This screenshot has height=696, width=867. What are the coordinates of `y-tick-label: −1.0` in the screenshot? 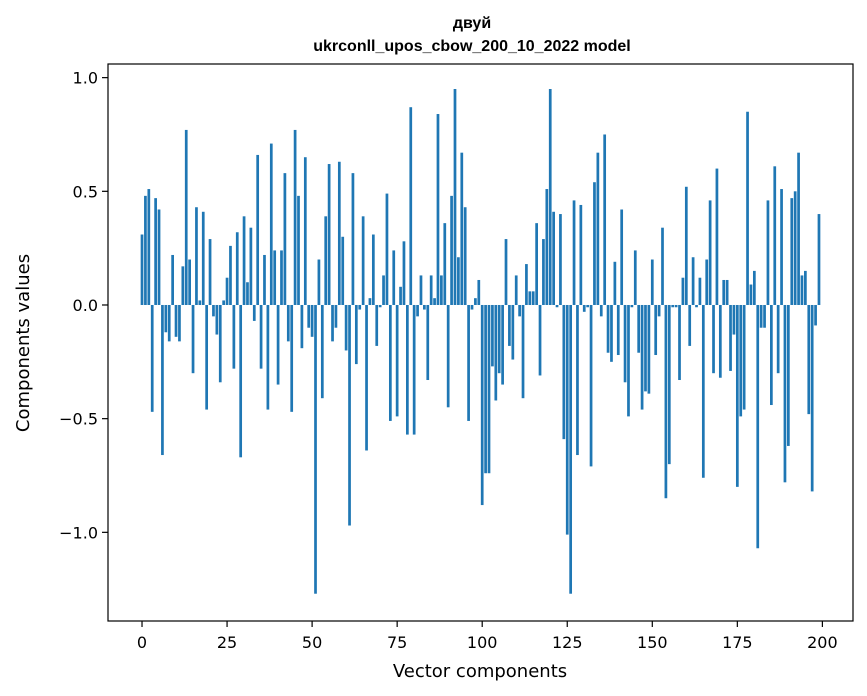 It's located at (78, 532).